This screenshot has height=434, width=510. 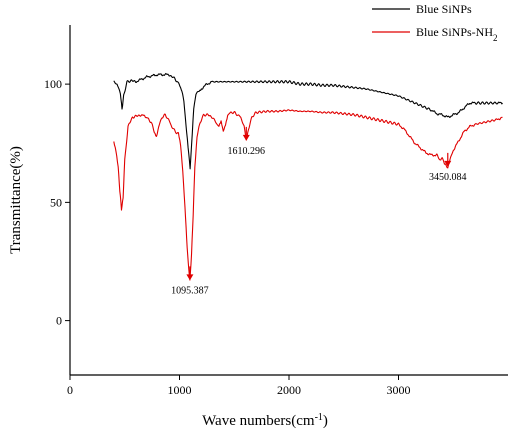 What do you see at coordinates (59, 321) in the screenshot?
I see `y-tick-label: 0` at bounding box center [59, 321].